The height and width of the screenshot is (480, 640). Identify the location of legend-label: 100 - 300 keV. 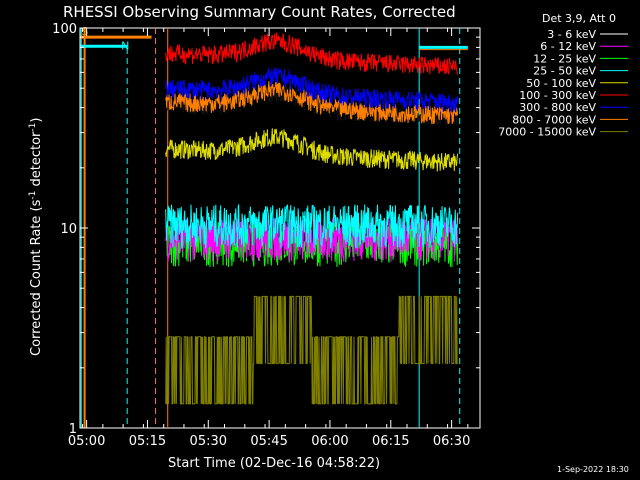
(557, 95).